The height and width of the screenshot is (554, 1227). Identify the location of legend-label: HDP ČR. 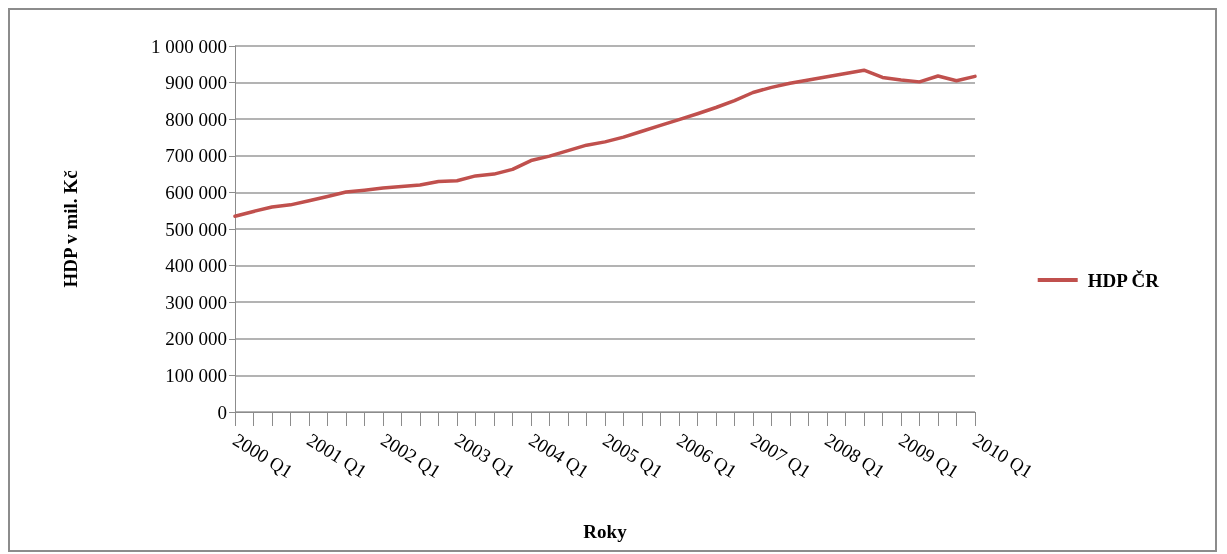
(1123, 280).